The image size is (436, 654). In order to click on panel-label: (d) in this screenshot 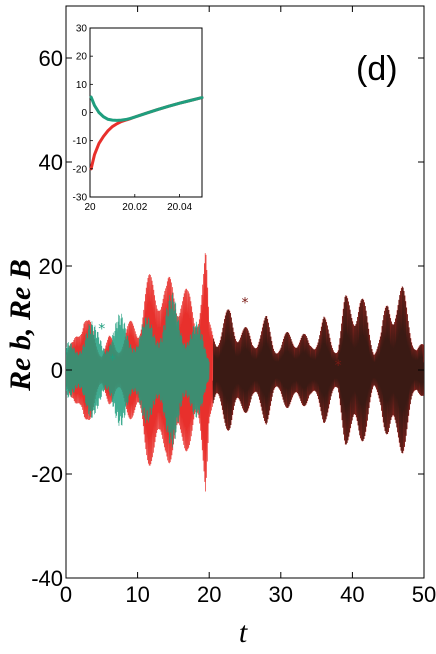, I will do `click(377, 69)`.